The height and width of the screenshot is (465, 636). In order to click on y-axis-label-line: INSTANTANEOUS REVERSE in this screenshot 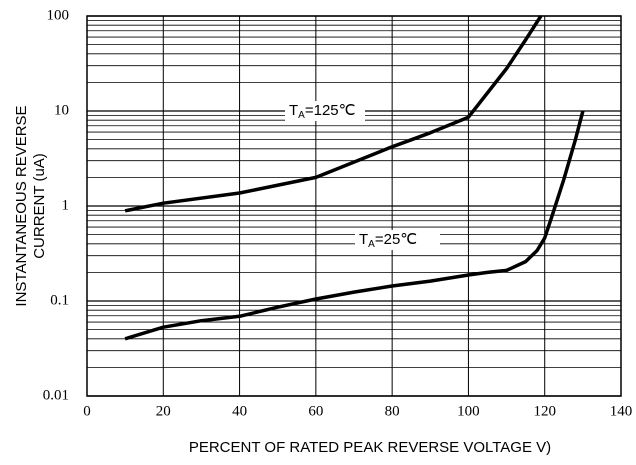, I will do `click(21, 205)`.